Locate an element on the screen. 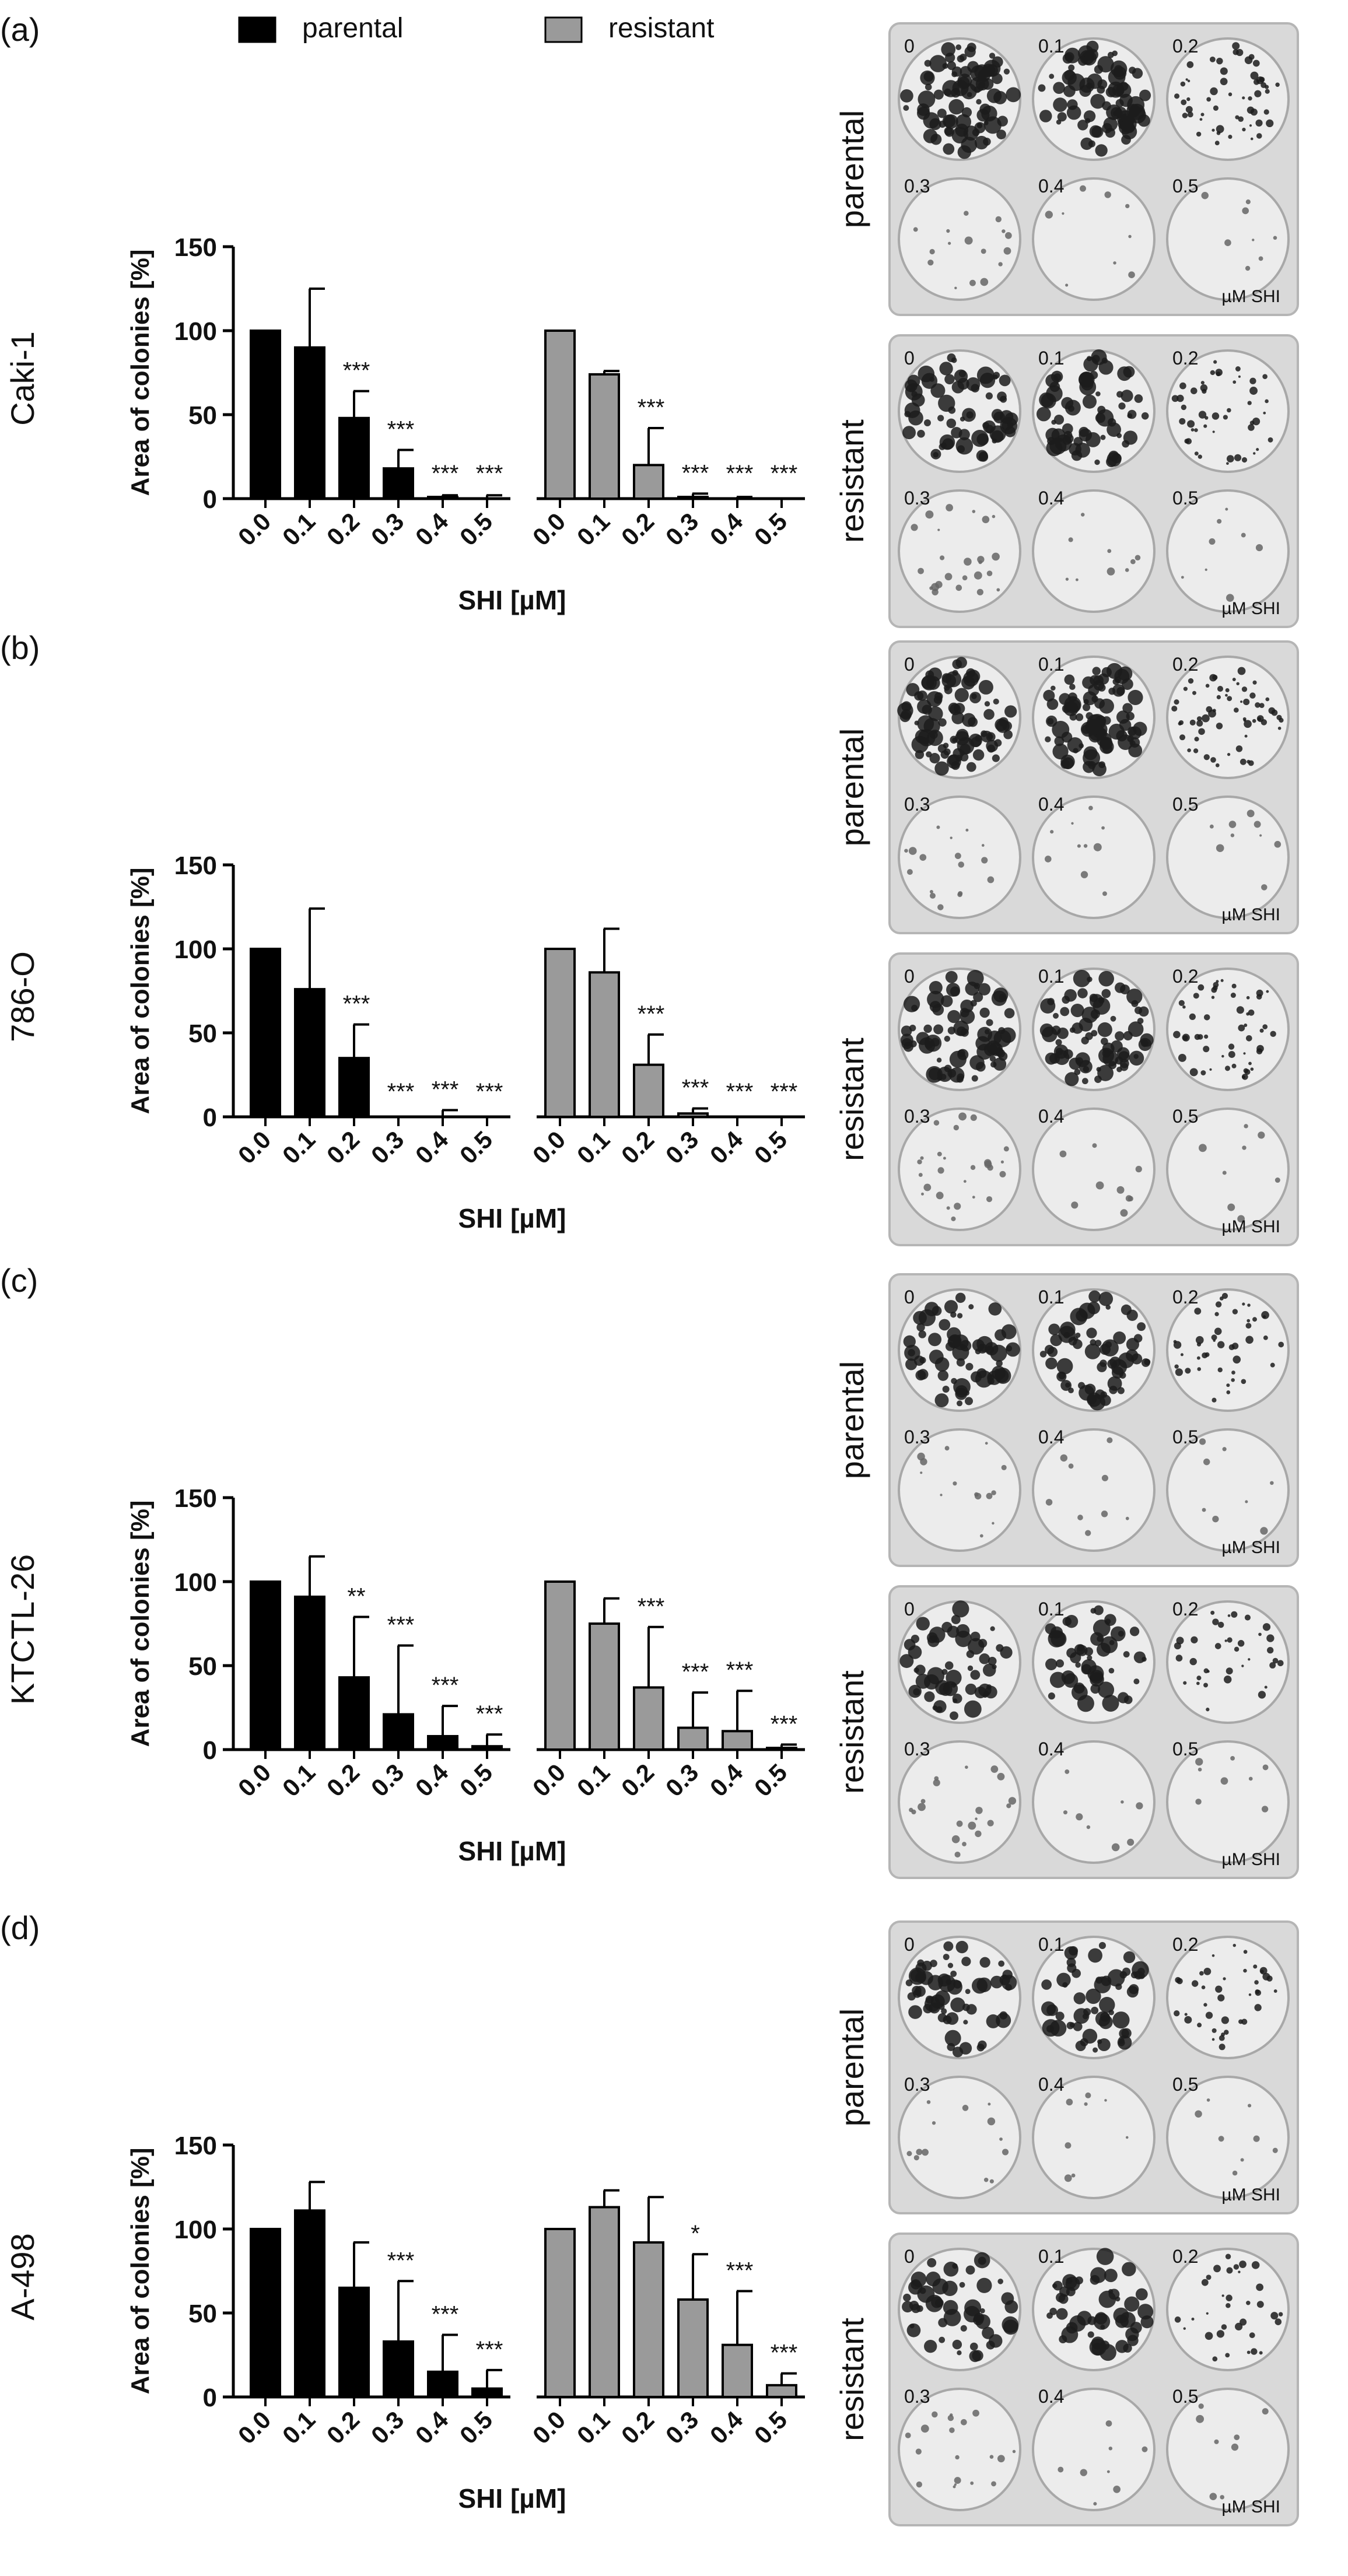 This screenshot has height=2576, width=1348. y-tick-label: 150 is located at coordinates (196, 865).